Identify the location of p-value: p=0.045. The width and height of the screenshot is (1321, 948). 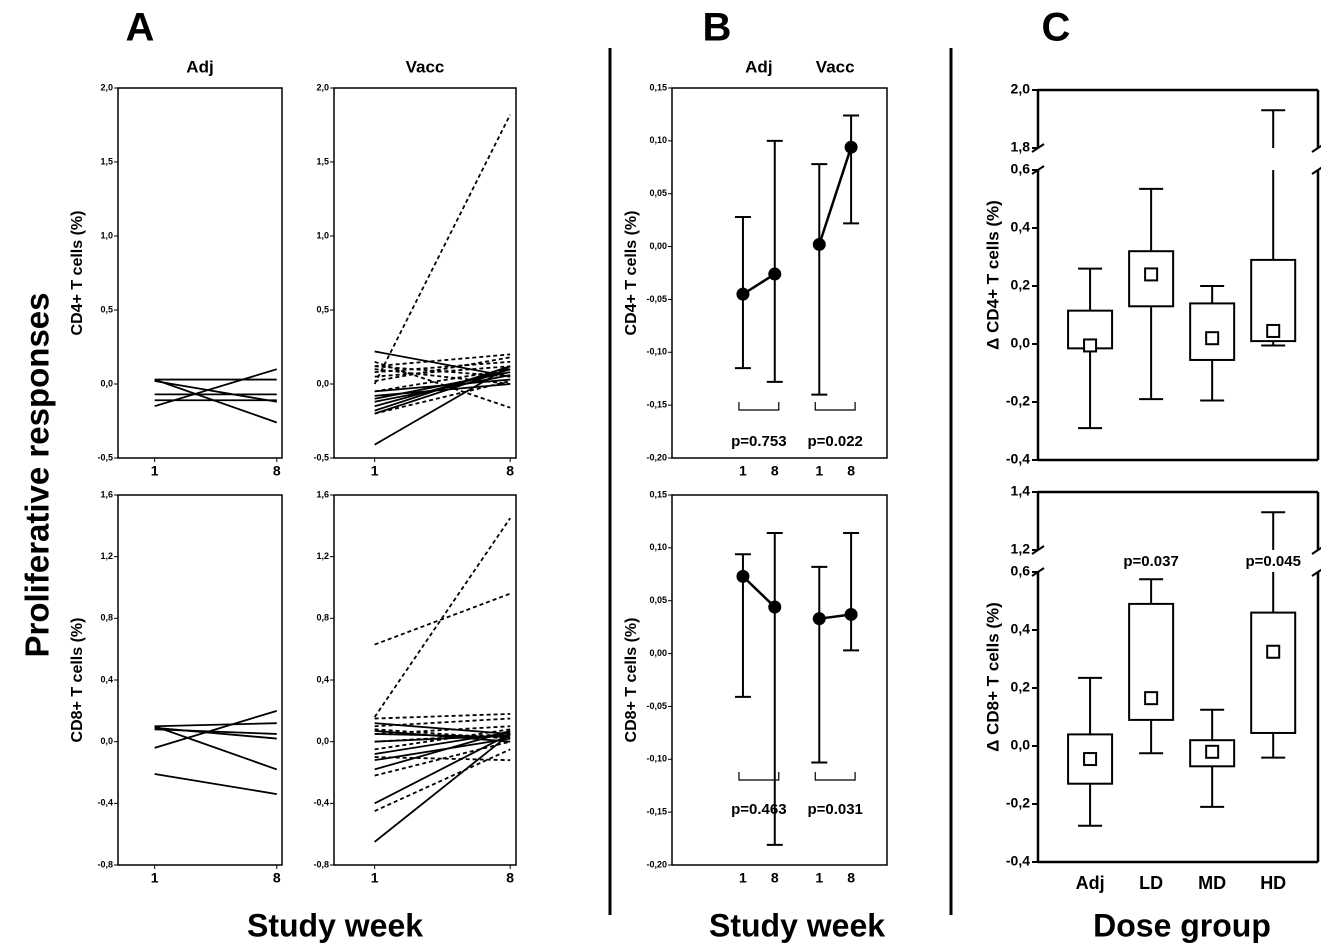
(1272, 561).